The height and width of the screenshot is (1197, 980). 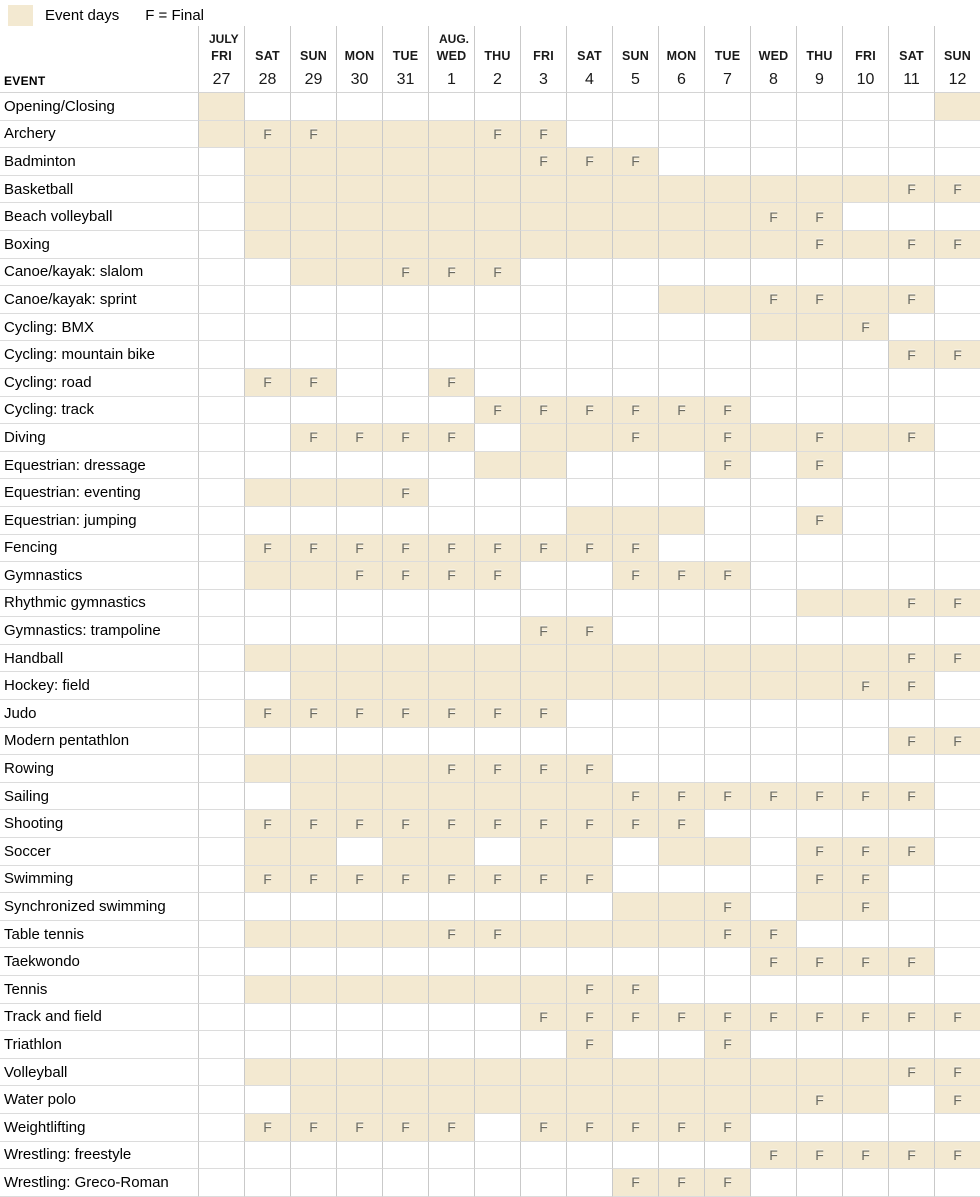 What do you see at coordinates (359, 46) in the screenshot?
I see `column-header-day: MON` at bounding box center [359, 46].